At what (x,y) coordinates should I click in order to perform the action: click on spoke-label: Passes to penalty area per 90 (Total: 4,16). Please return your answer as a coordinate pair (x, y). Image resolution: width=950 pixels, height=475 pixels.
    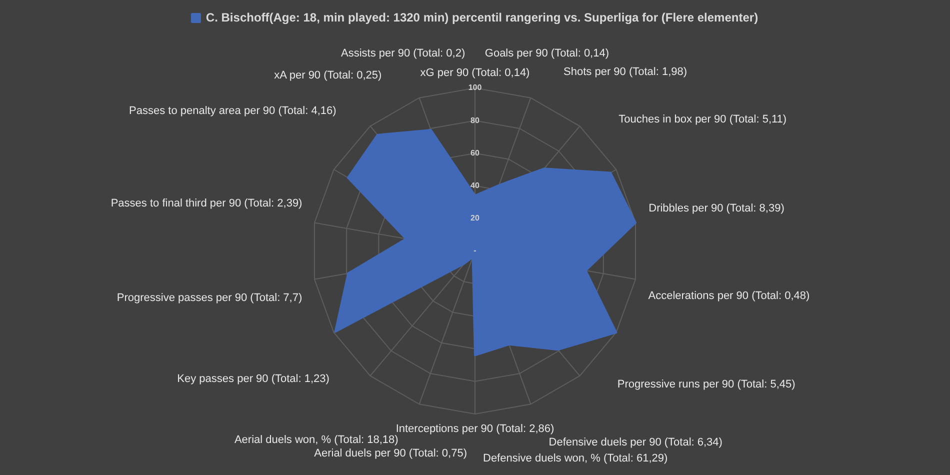
    Looking at the image, I should click on (232, 111).